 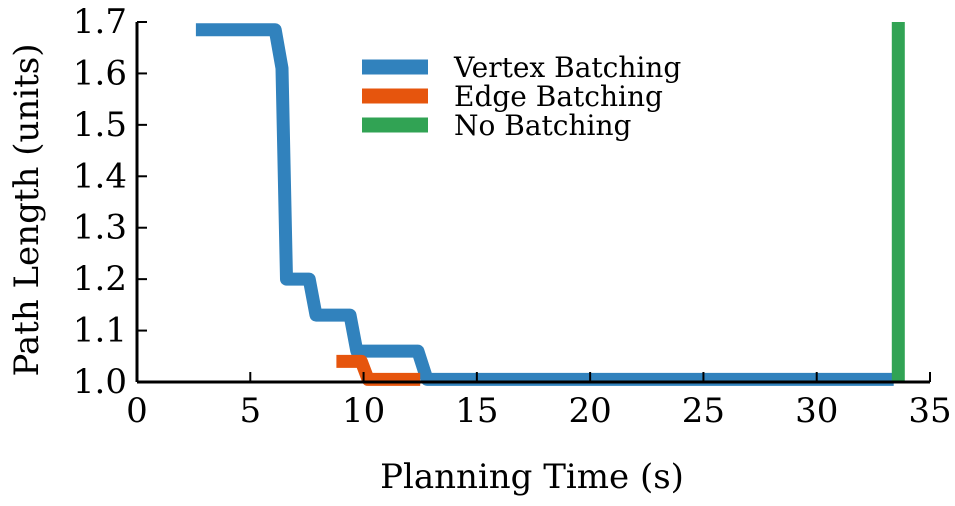 I want to click on legend-label: No Batching, so click(x=542, y=125).